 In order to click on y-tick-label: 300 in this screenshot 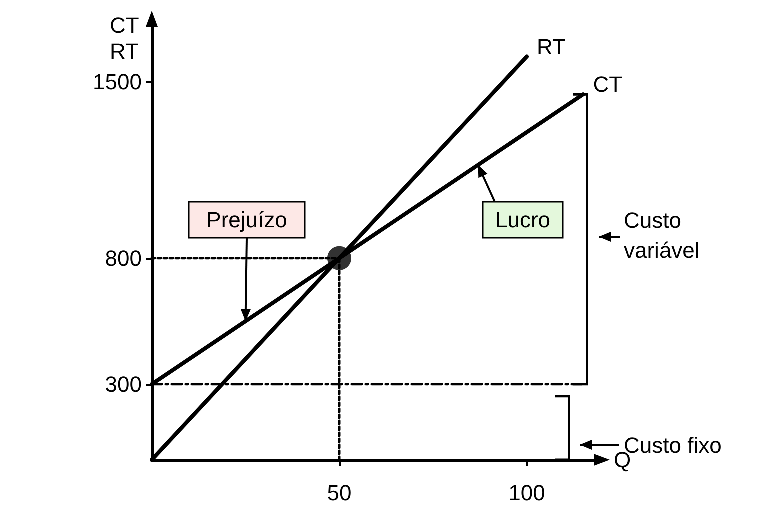, I will do `click(123, 384)`.